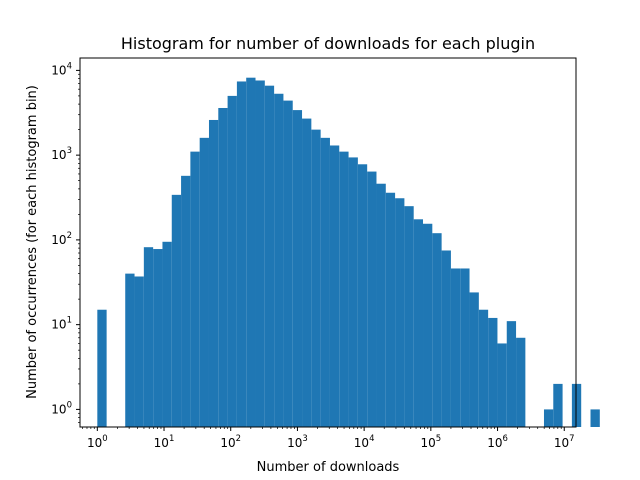 This screenshot has width=640, height=480. I want to click on x-tick-label: 10¹, so click(164, 442).